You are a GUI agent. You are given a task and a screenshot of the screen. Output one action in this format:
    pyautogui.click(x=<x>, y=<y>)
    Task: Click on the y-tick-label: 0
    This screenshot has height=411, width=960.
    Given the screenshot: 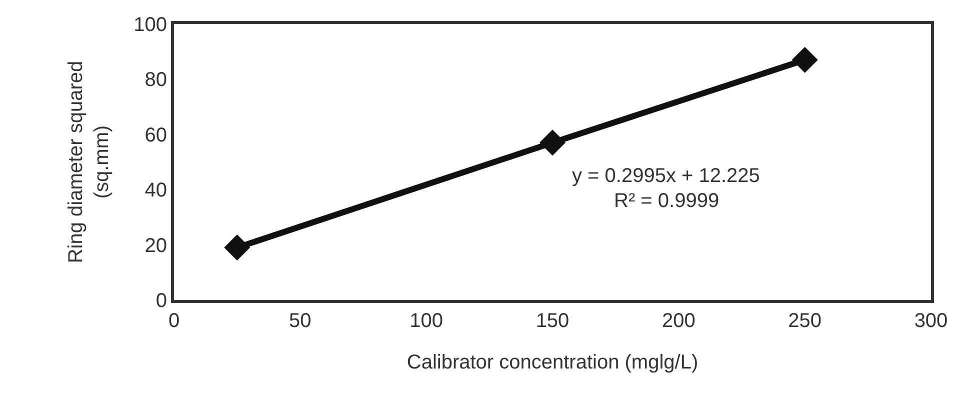 What is the action you would take?
    pyautogui.click(x=161, y=301)
    